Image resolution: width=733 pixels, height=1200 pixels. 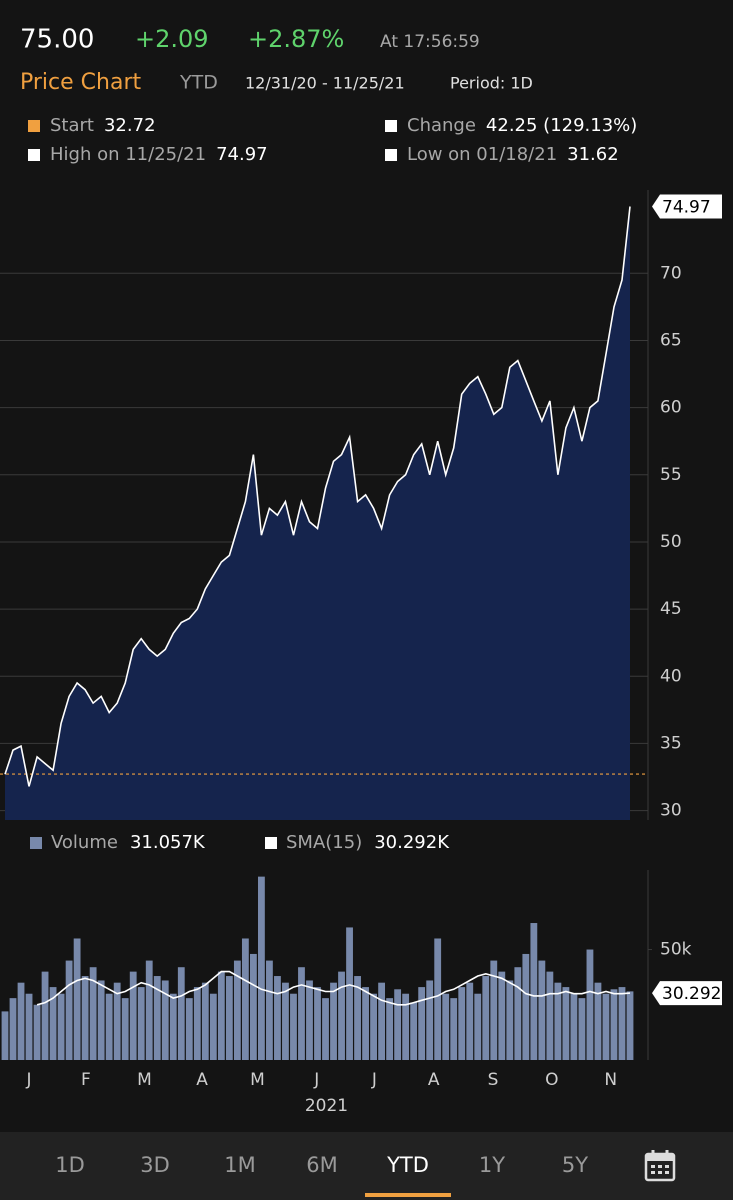 I want to click on x-tick-label: J, so click(x=316, y=1080).